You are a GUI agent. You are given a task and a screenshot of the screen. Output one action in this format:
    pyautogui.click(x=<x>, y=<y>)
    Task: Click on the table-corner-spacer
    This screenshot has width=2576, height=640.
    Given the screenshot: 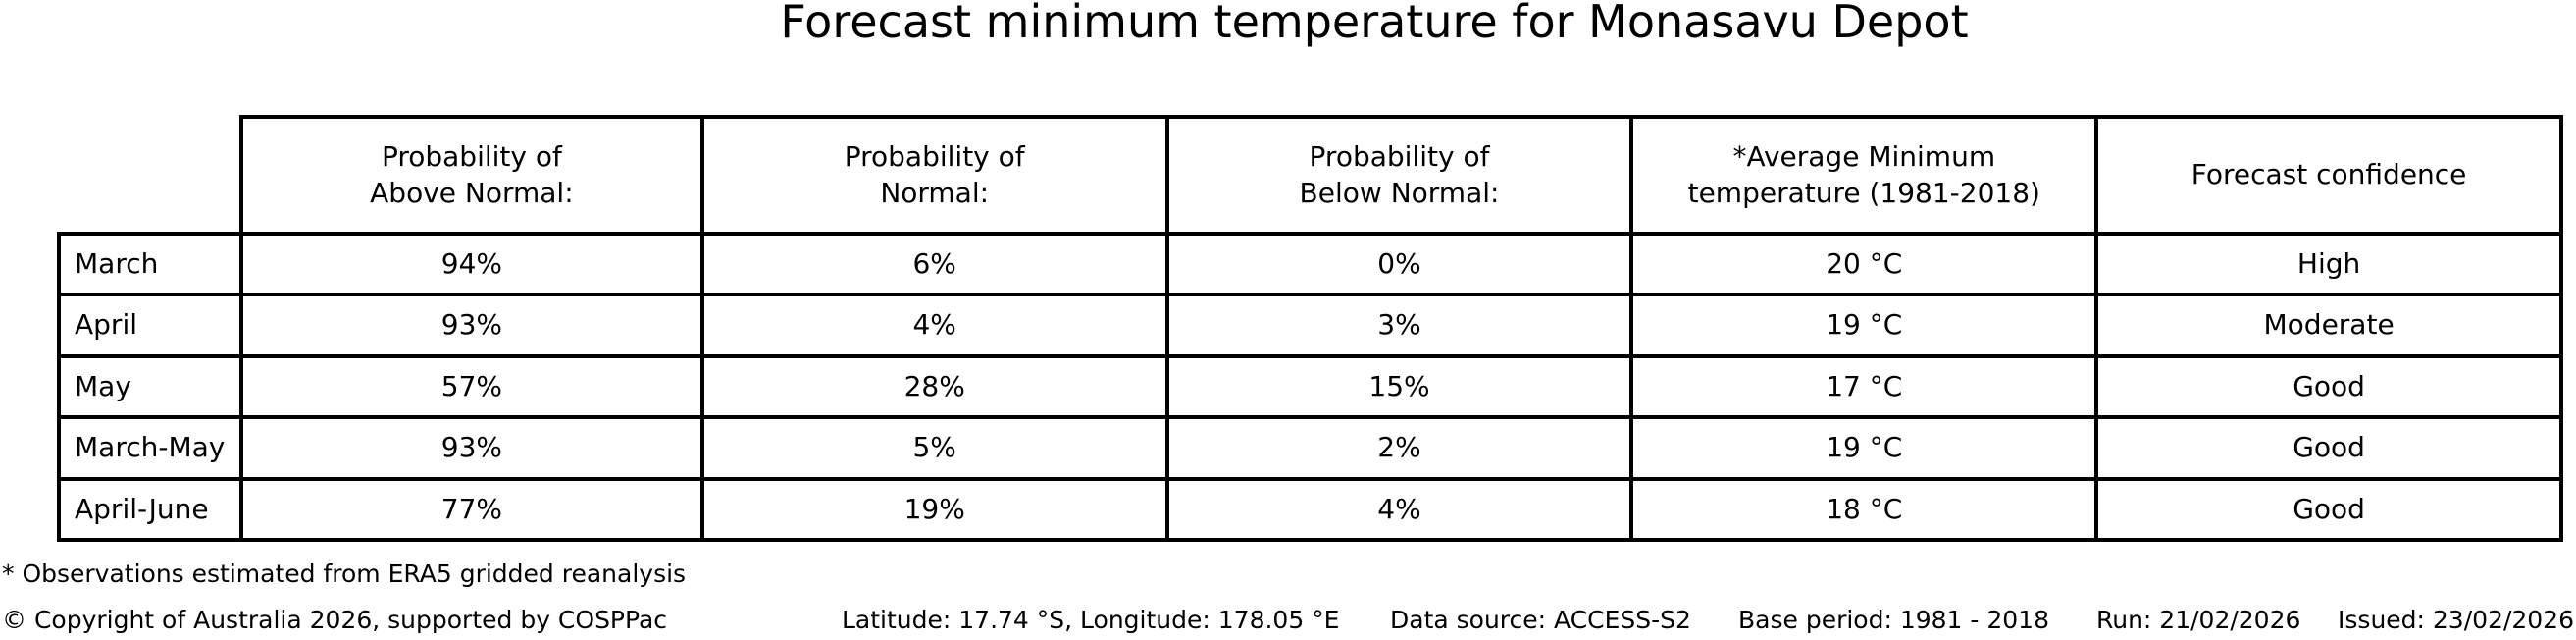 What is the action you would take?
    pyautogui.click(x=148, y=175)
    